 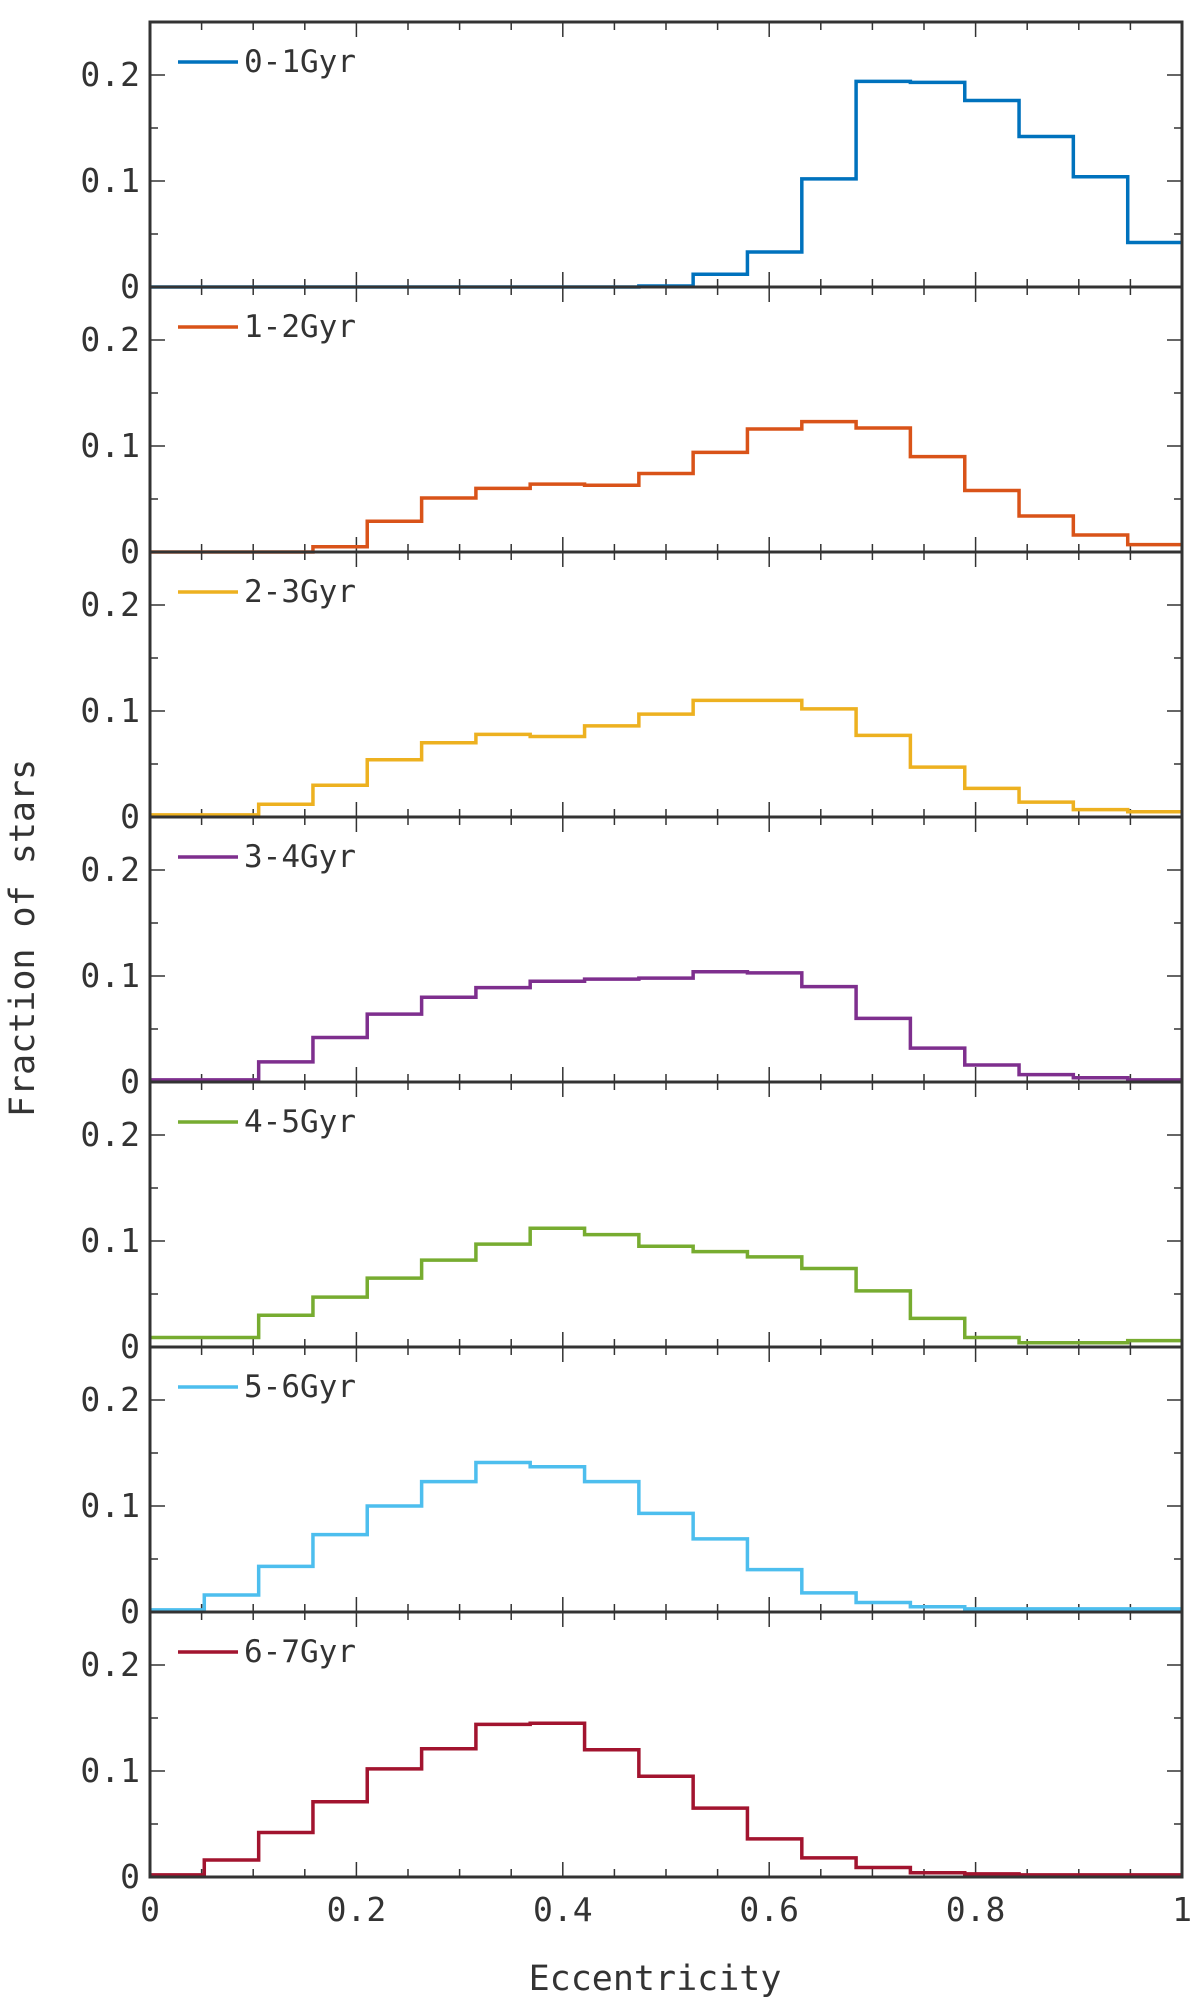 I want to click on x-tick-label: 0.2, so click(x=357, y=1909).